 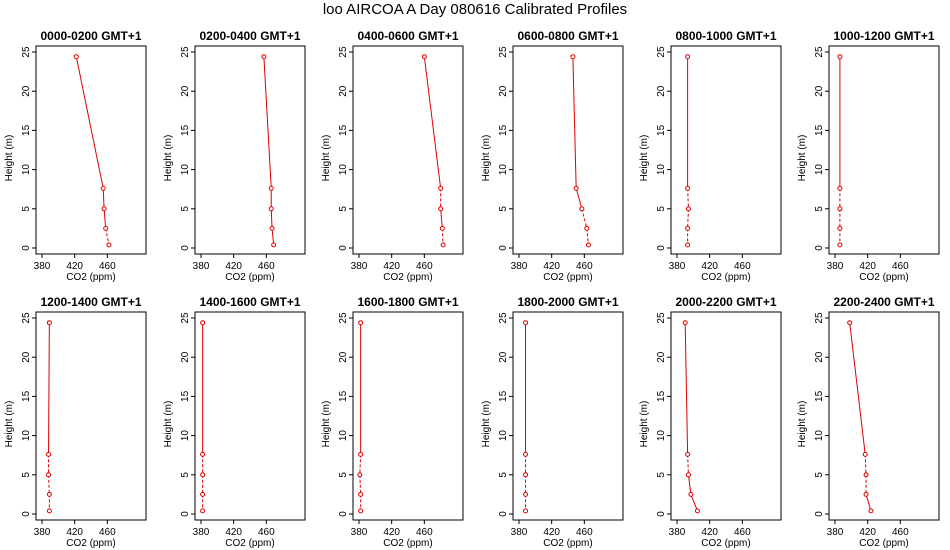 I want to click on panel-title: 2000-2200 GMT+1, so click(x=725, y=302).